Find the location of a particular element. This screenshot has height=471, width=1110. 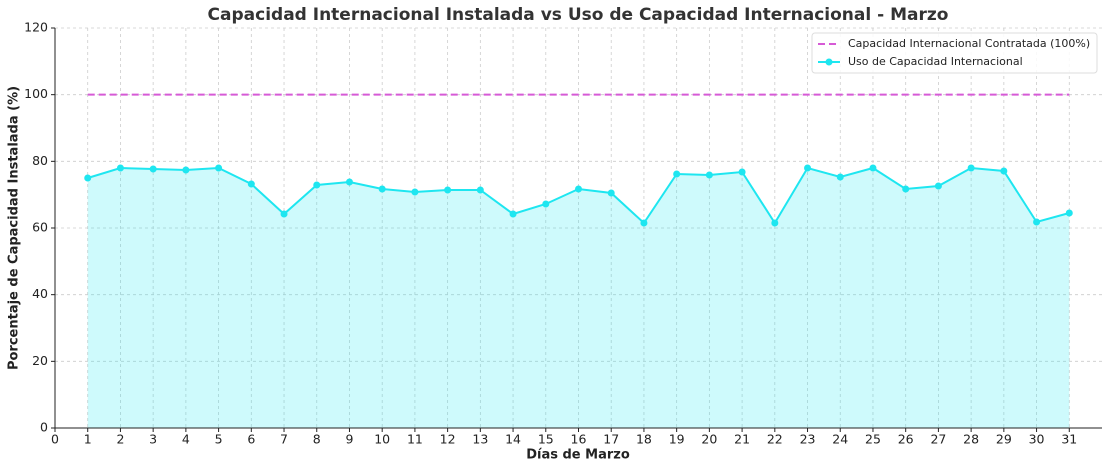

x-tick-label: 23 is located at coordinates (808, 439).